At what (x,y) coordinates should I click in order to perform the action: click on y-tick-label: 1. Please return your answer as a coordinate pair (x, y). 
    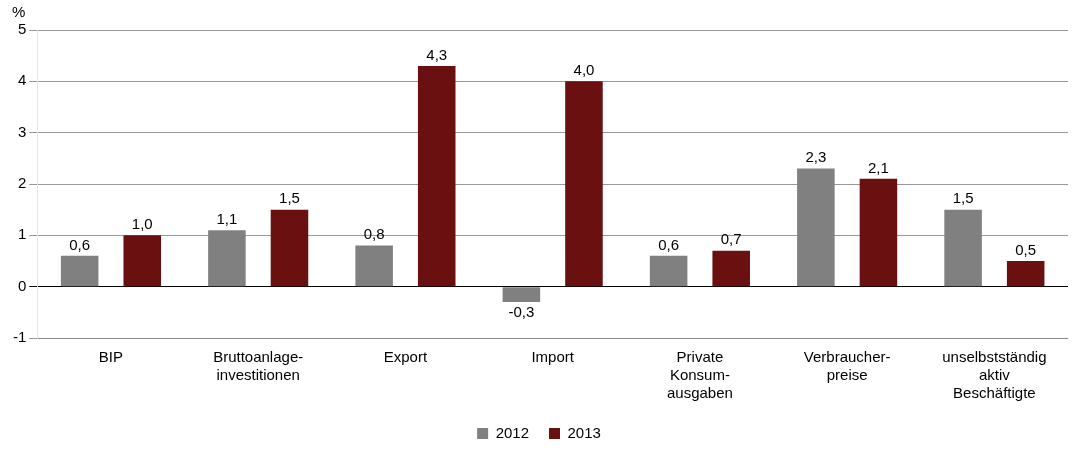
    Looking at the image, I should click on (22, 234).